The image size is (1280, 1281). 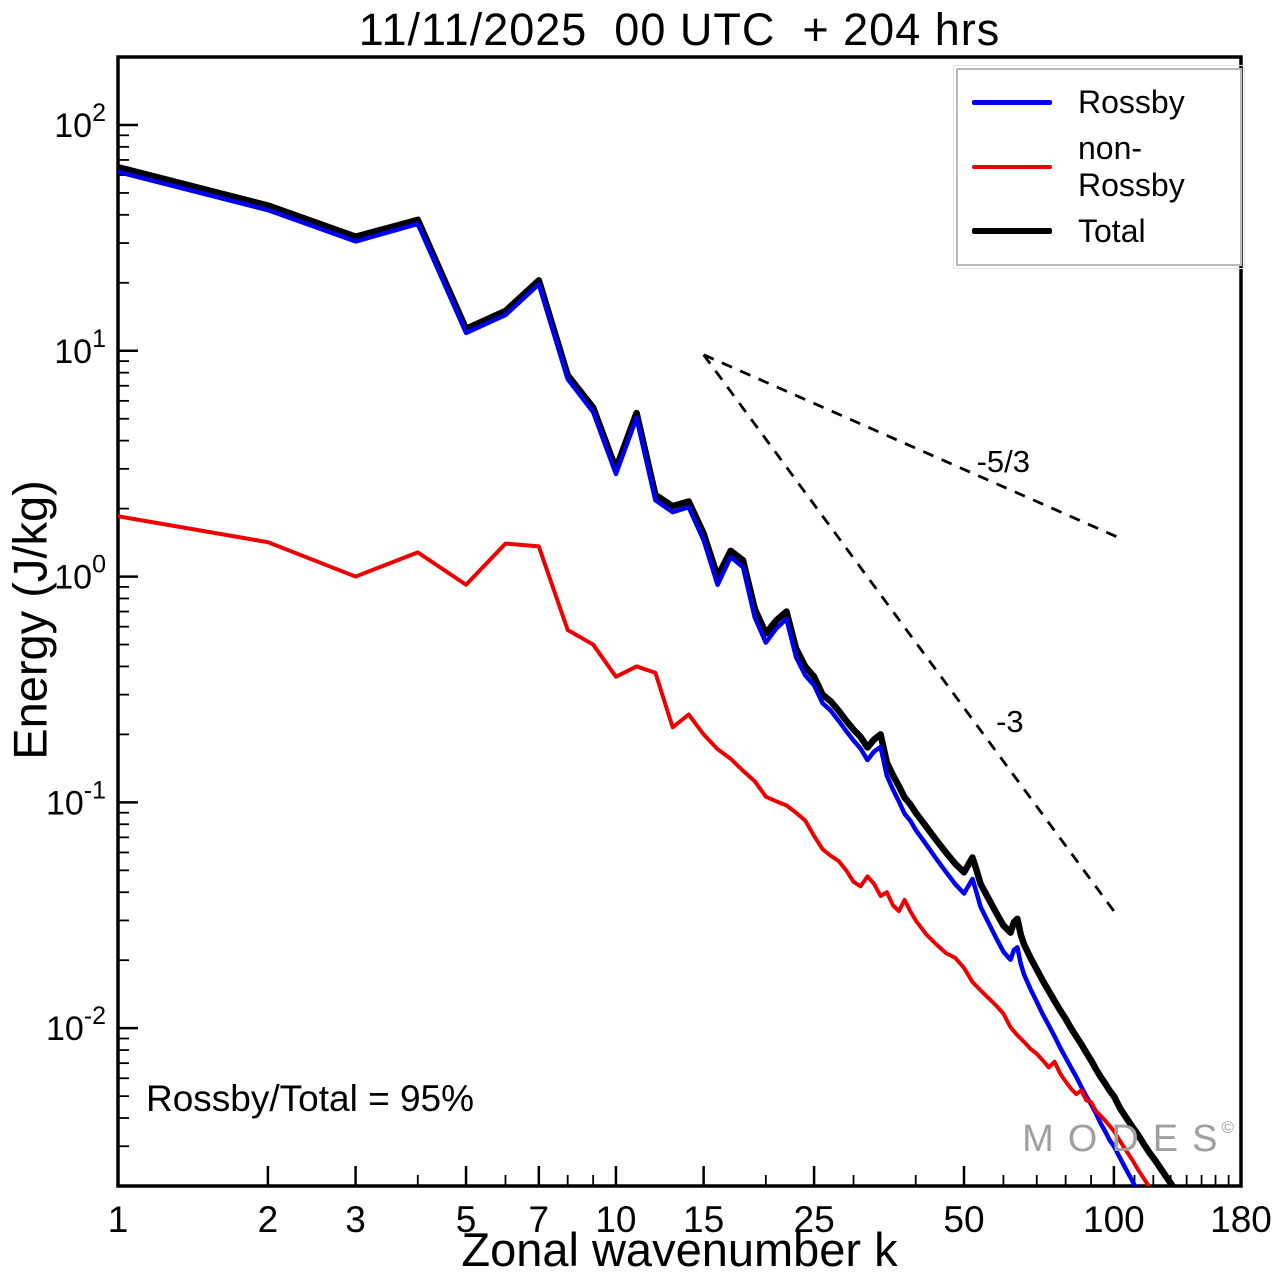 What do you see at coordinates (1114, 1219) in the screenshot?
I see `x-tick-label: 100` at bounding box center [1114, 1219].